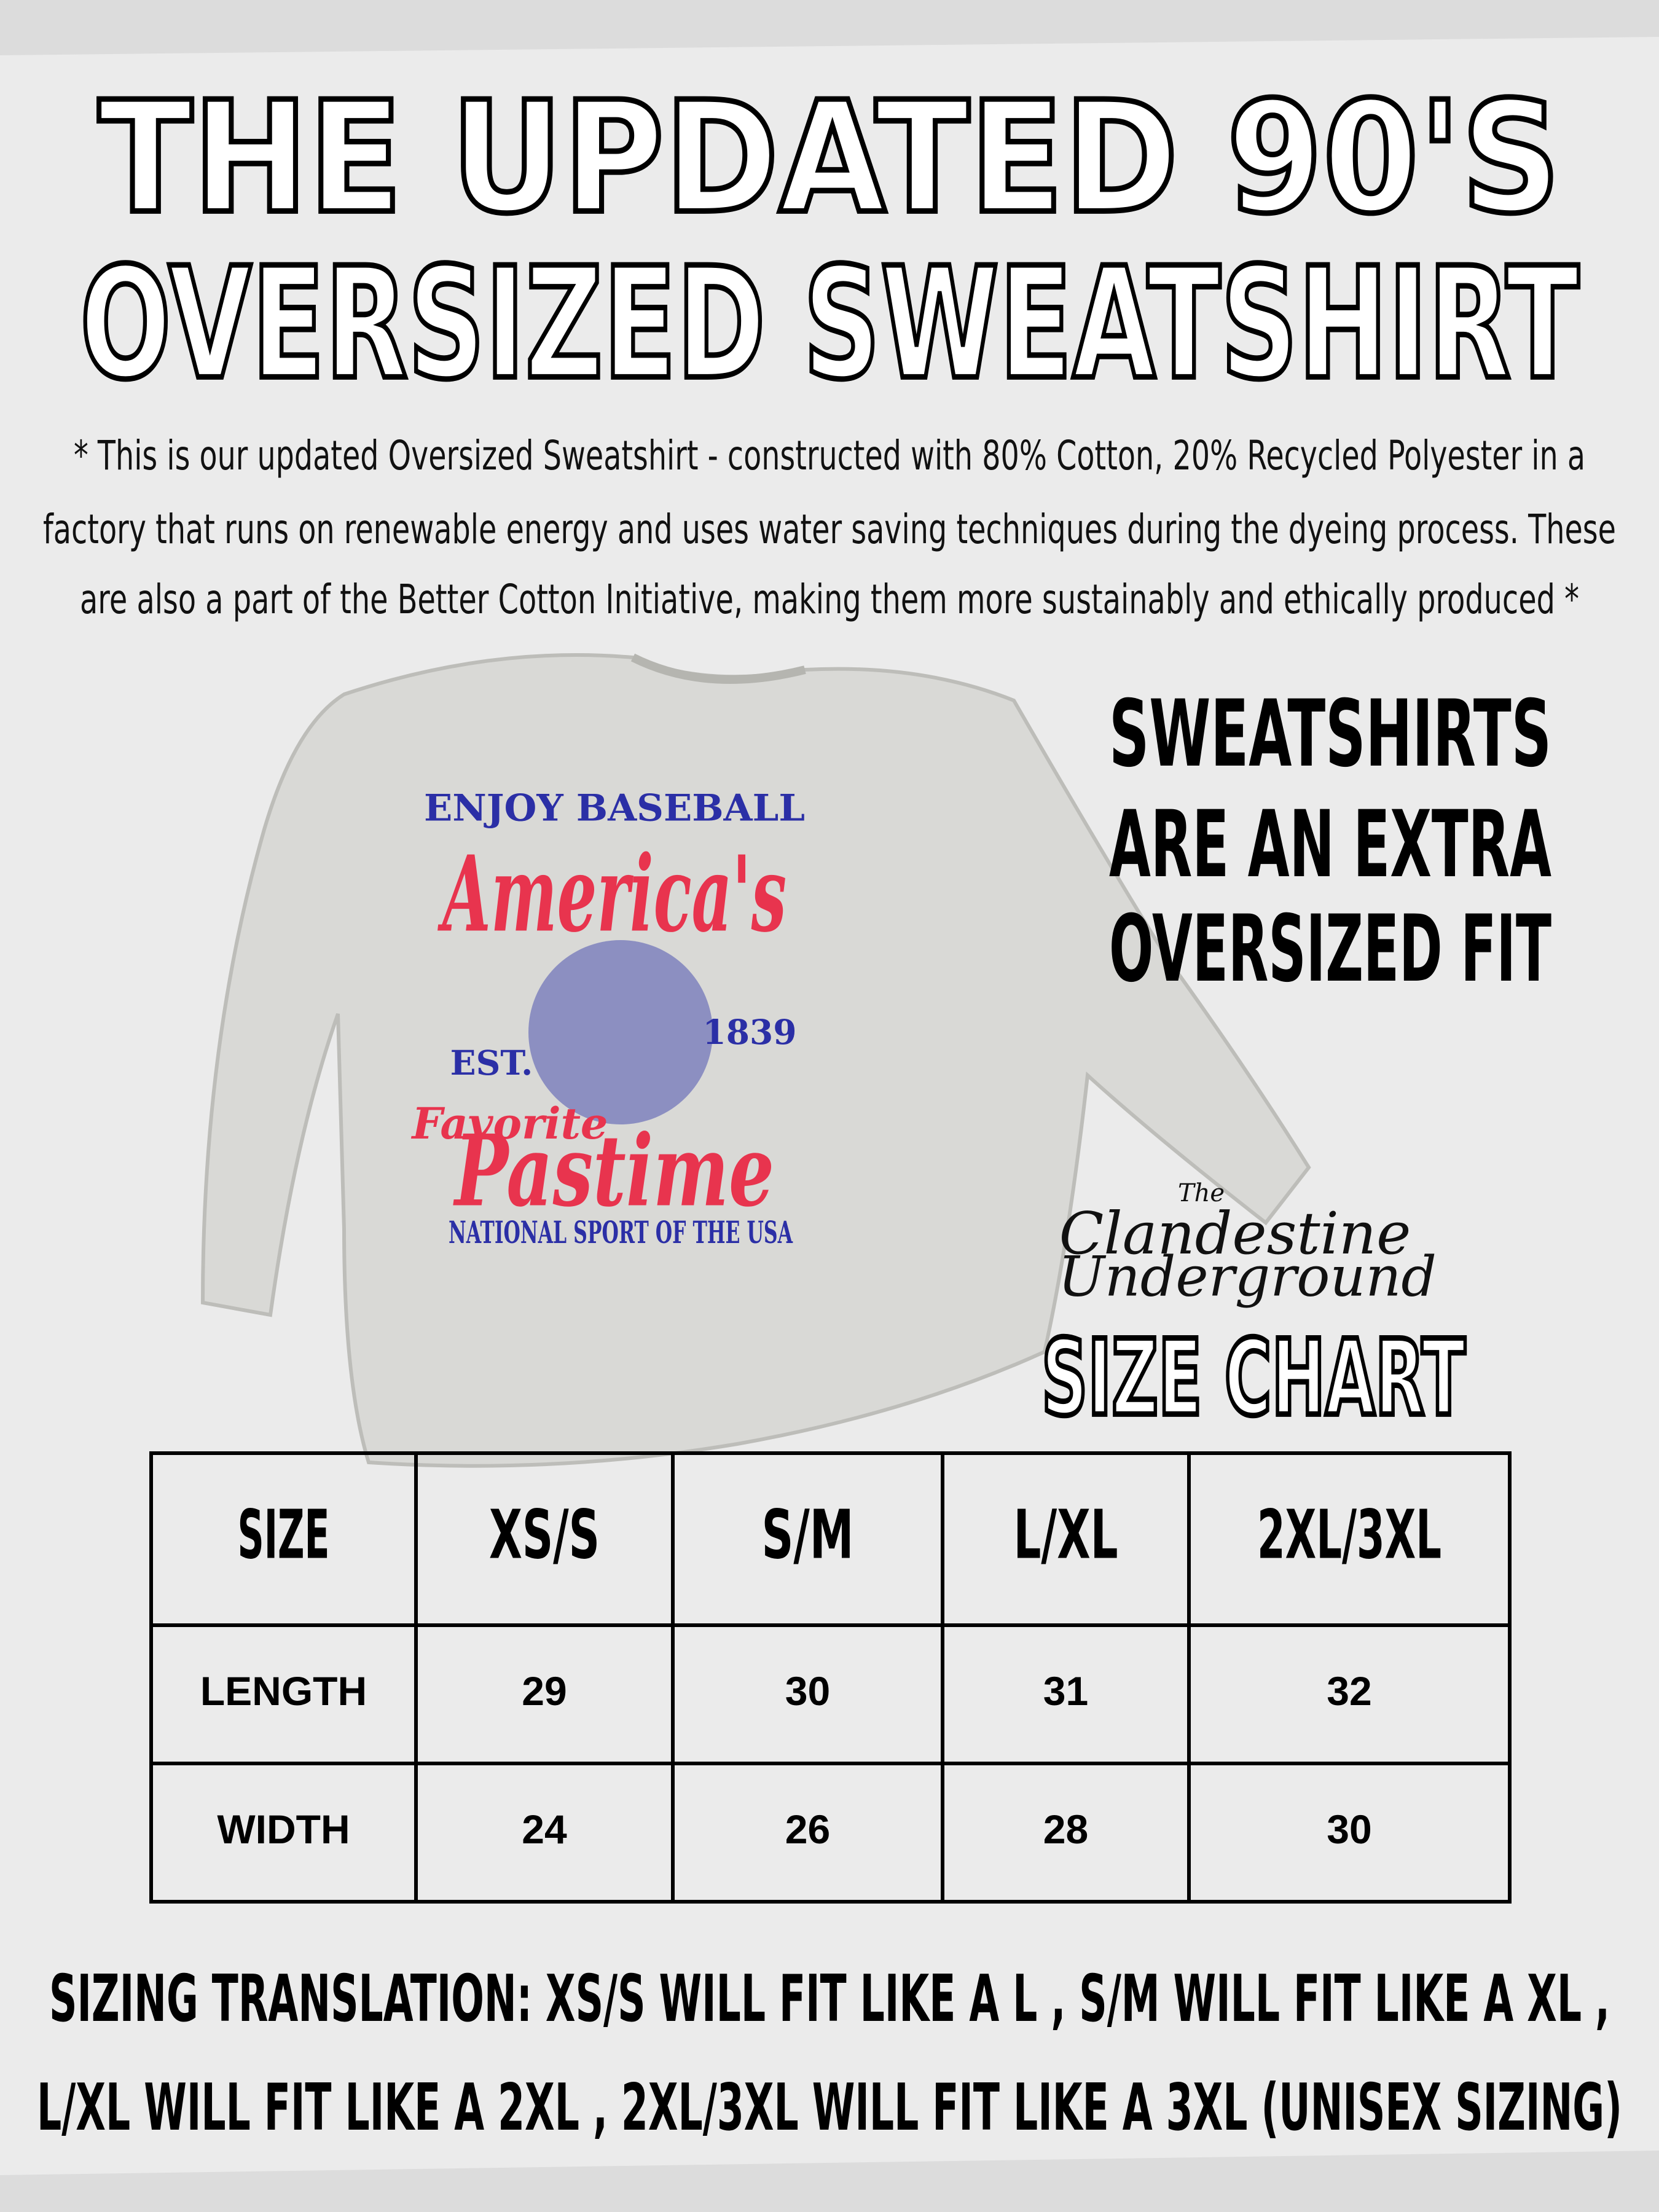 This screenshot has width=1659, height=2212. I want to click on size-chart-title: SIZE CHART, so click(1253, 1378).